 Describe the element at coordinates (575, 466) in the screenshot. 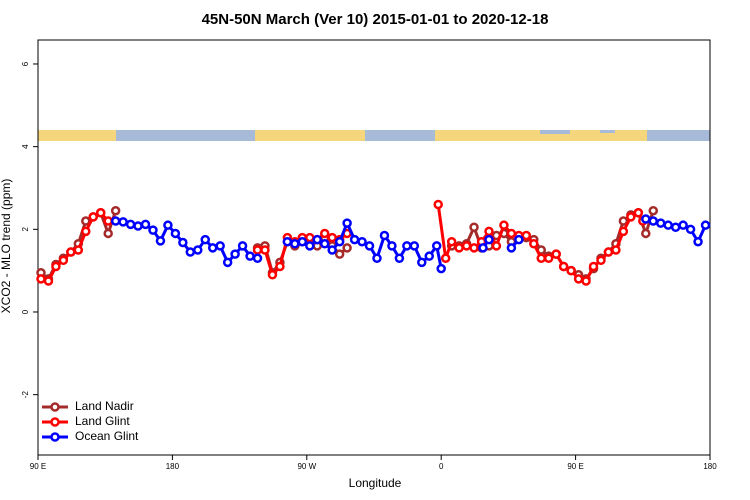

I see `x-tick-label: 90 E` at that location.